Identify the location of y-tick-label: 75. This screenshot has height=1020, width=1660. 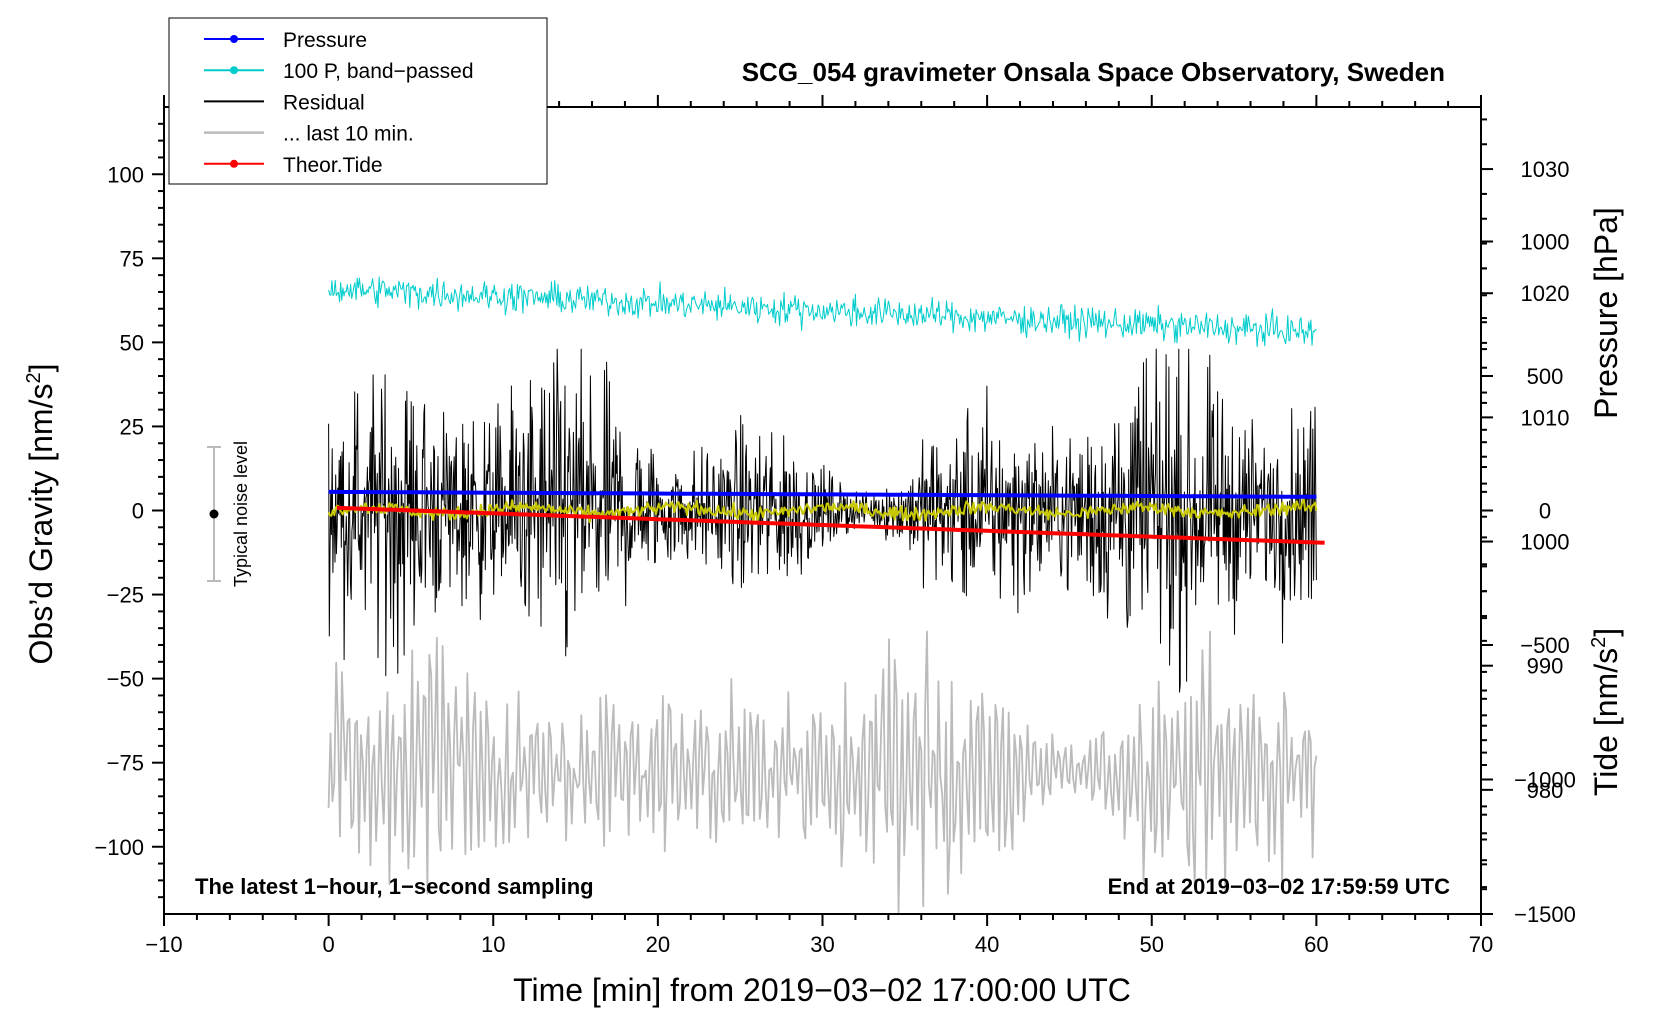
(132, 258).